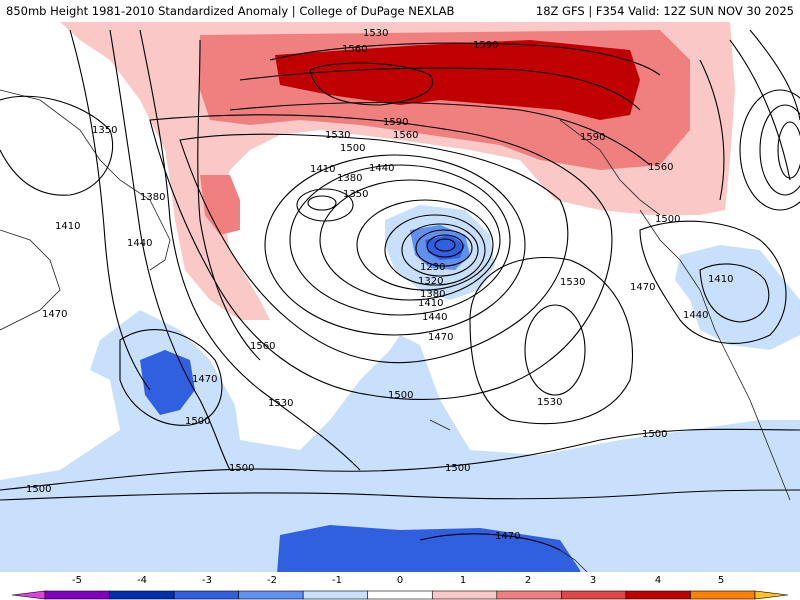 Image resolution: width=800 pixels, height=600 pixels. Describe the element at coordinates (432, 267) in the screenshot. I see `contour-label: 1230` at that location.